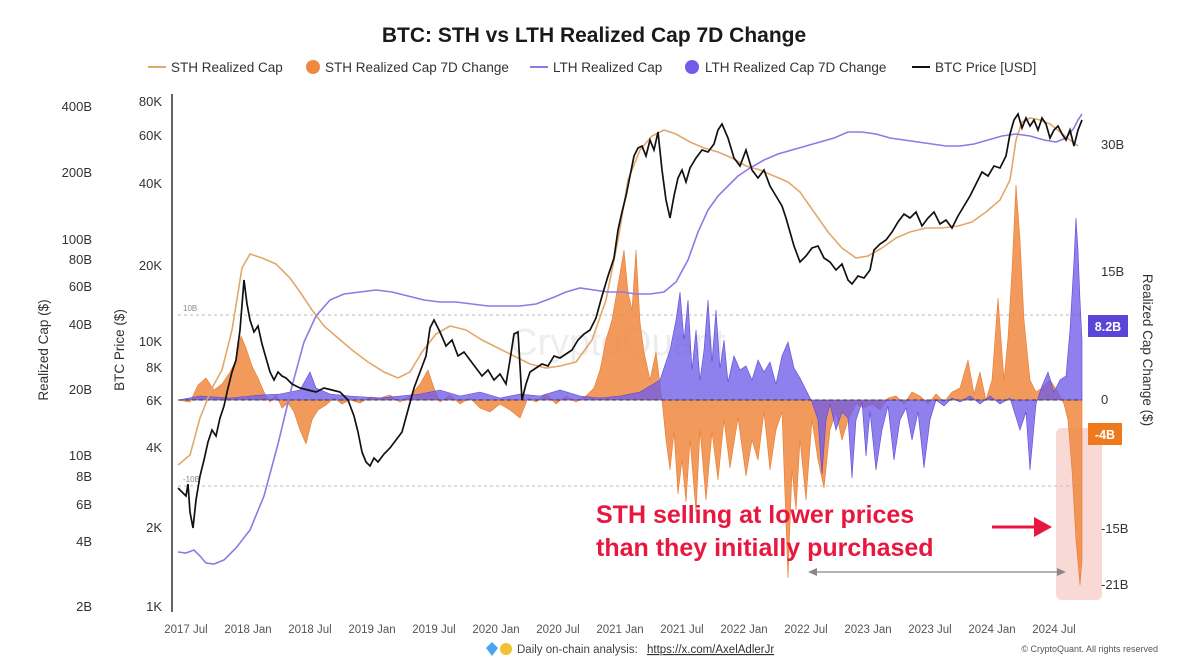  What do you see at coordinates (607, 67) in the screenshot?
I see `legend-label-lth-realized-cap: LTH Realized Cap` at bounding box center [607, 67].